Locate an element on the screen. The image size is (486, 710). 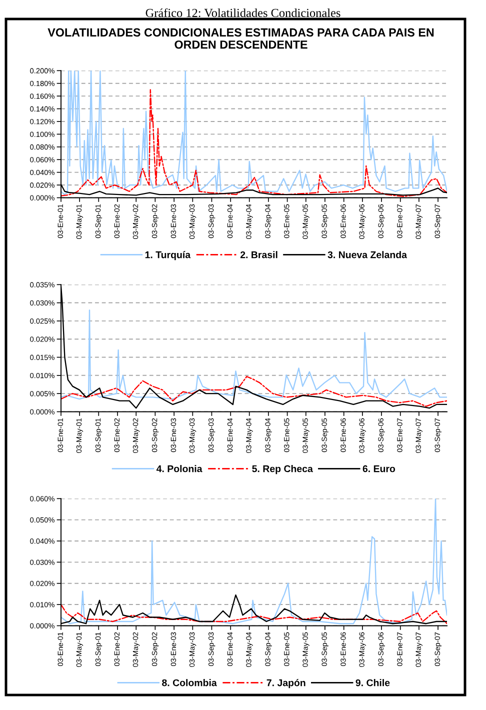
legend-label: 1. Turquía is located at coordinates (168, 255).